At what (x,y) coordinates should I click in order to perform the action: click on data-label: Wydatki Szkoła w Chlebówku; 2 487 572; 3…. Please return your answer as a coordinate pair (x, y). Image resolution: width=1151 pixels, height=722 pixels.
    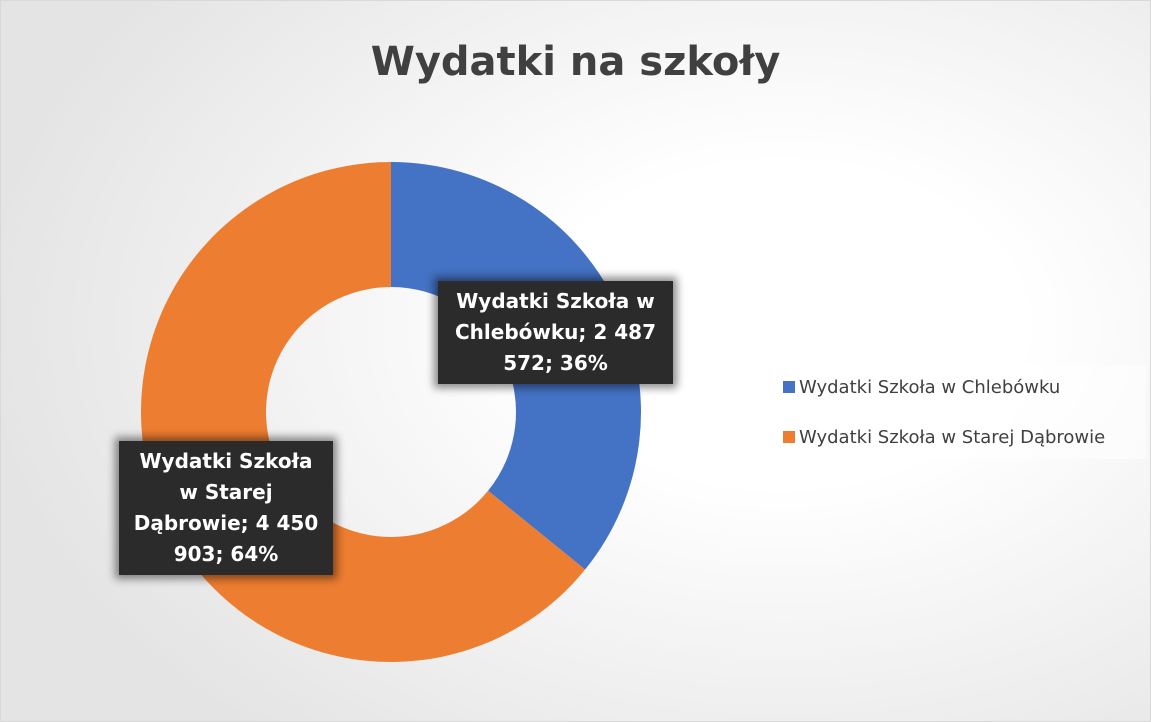
    Looking at the image, I should click on (555, 332).